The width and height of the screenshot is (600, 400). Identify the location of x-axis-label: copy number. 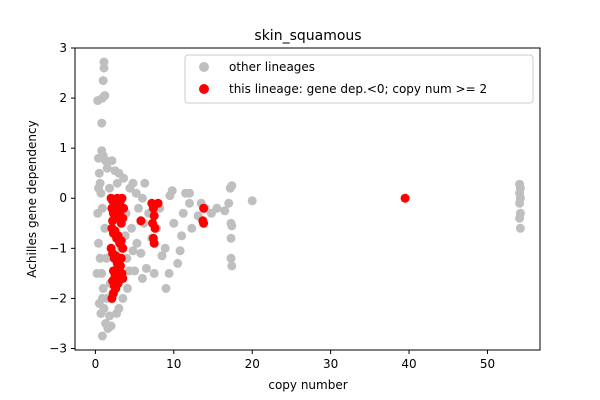
(307, 385).